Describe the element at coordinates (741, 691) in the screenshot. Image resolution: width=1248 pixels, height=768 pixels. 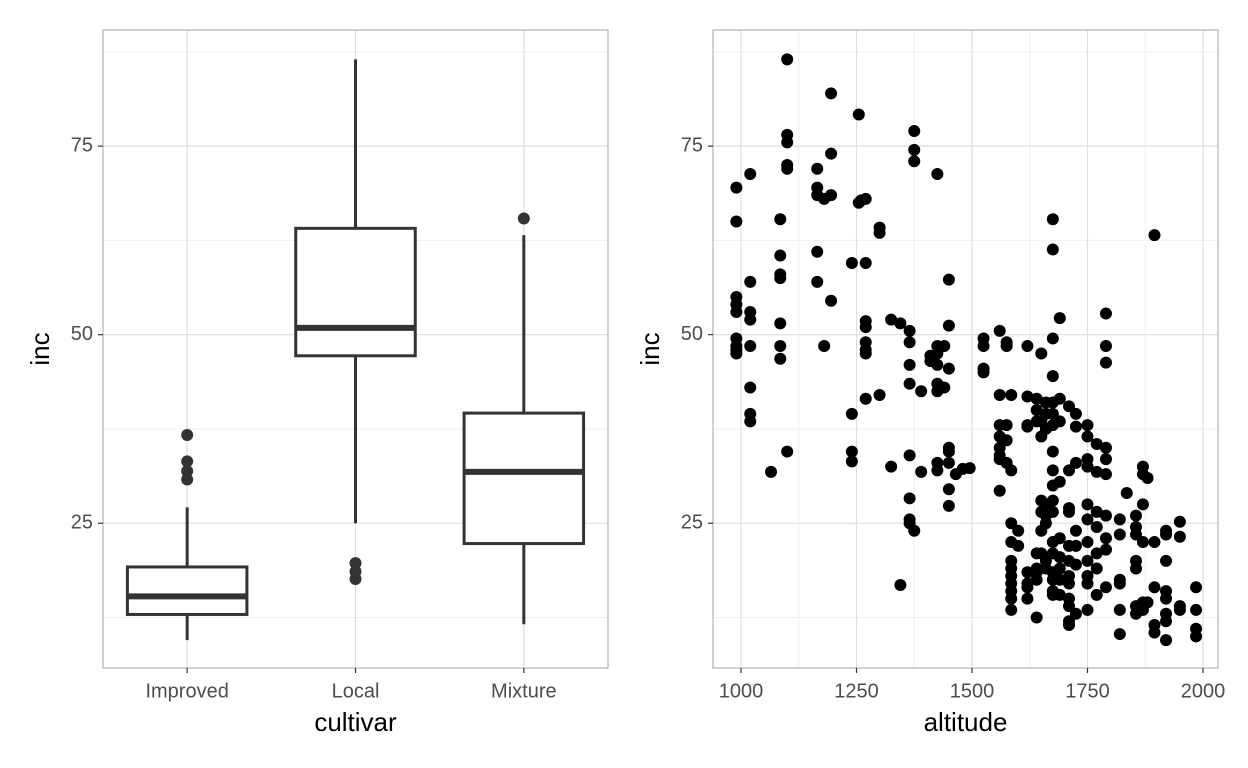
I see `x-tick-label: 1000` at that location.